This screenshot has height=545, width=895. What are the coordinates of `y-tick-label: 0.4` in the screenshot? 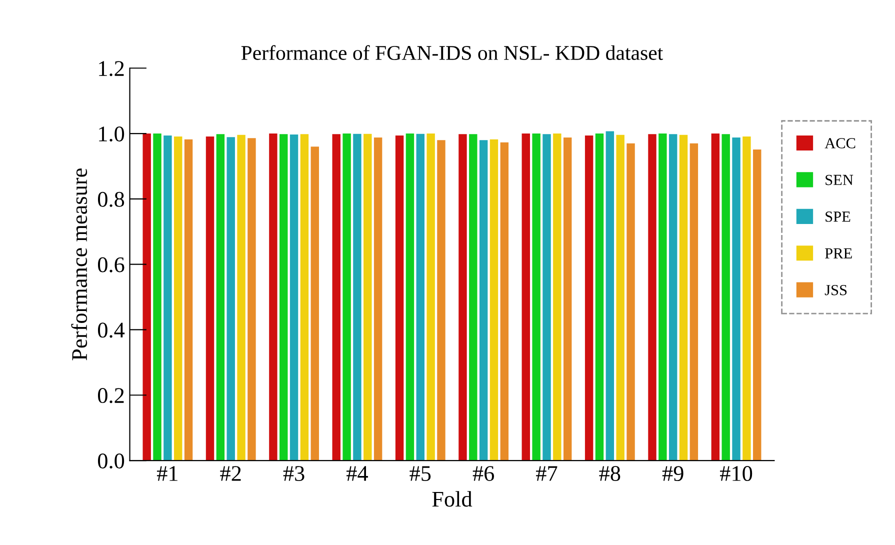 It's located at (111, 330).